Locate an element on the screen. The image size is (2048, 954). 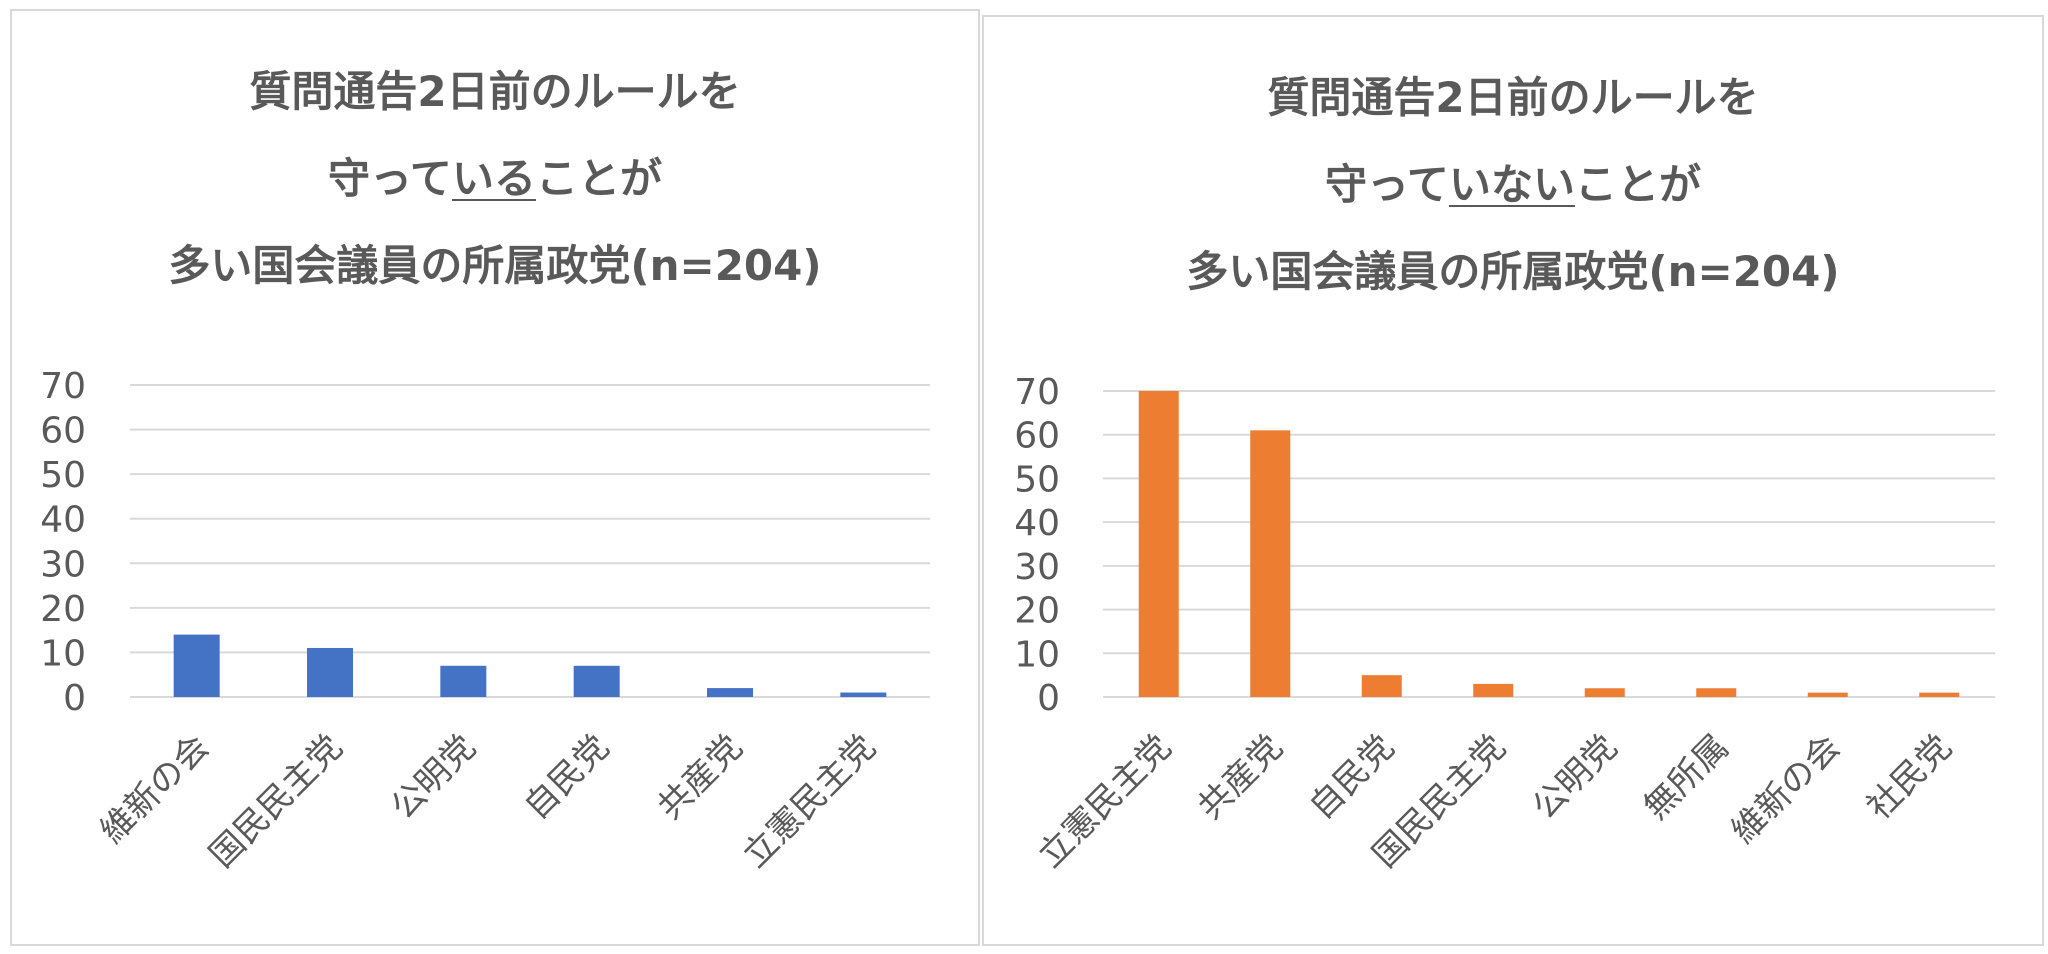
left-title-line2-underlined: いる is located at coordinates (493, 178).